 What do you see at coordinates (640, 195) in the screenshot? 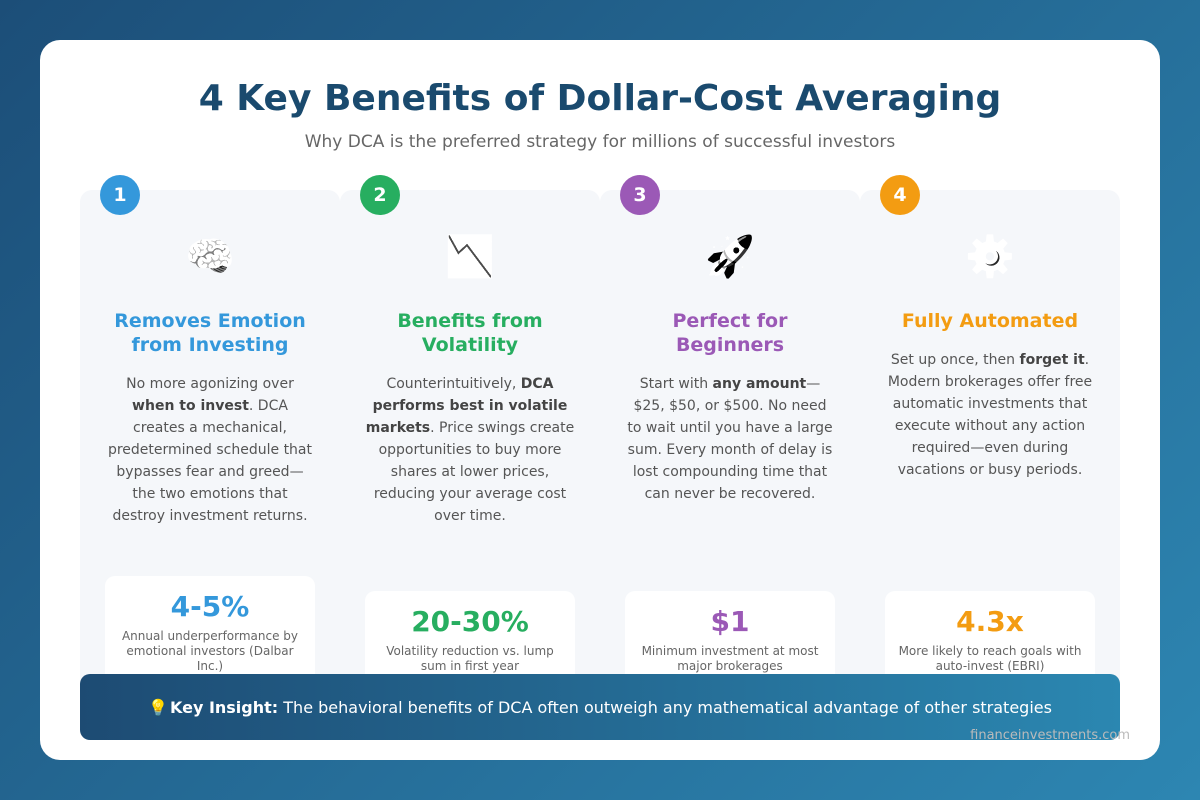
I see `card-number: 3` at bounding box center [640, 195].